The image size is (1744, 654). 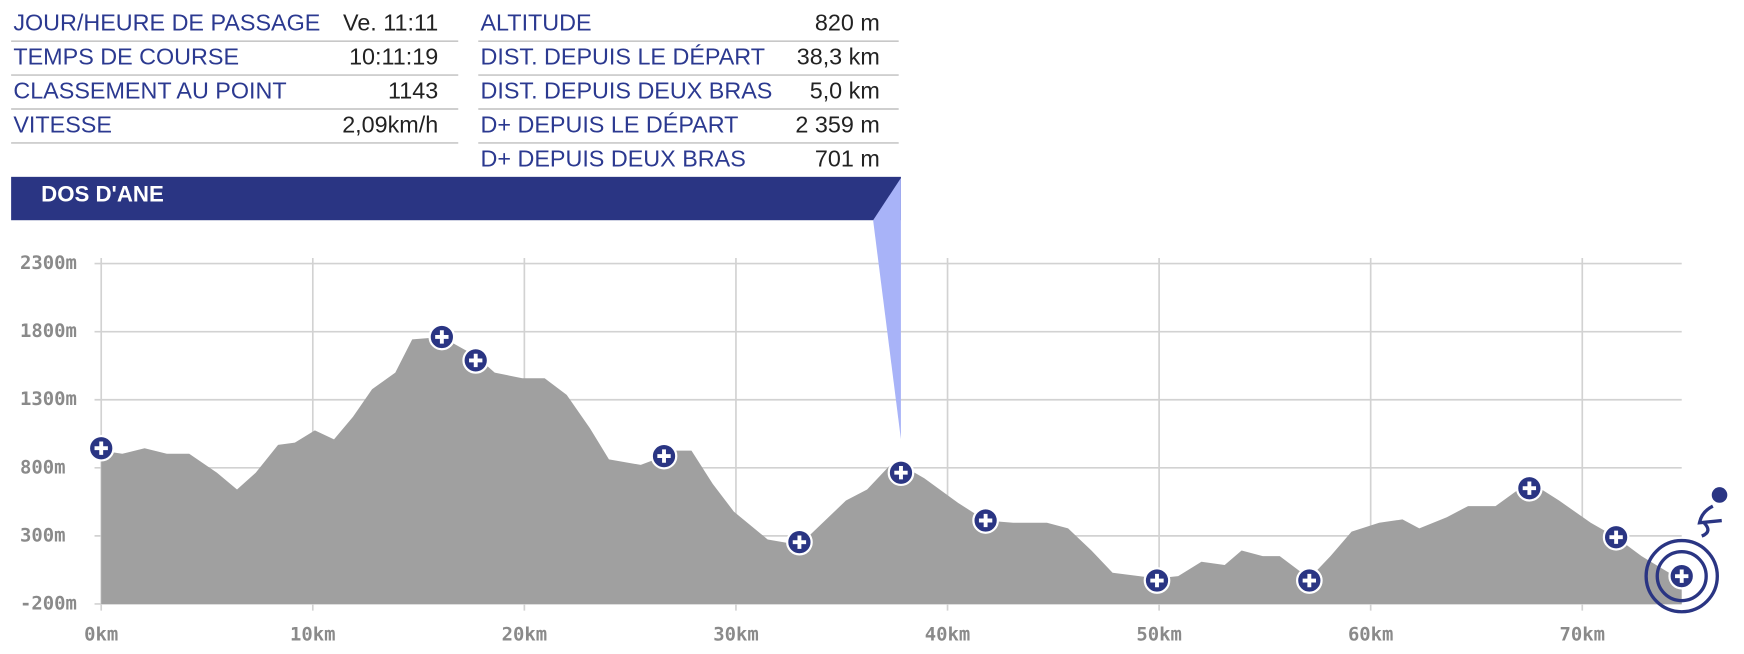 I want to click on position-pointer, so click(x=887, y=308).